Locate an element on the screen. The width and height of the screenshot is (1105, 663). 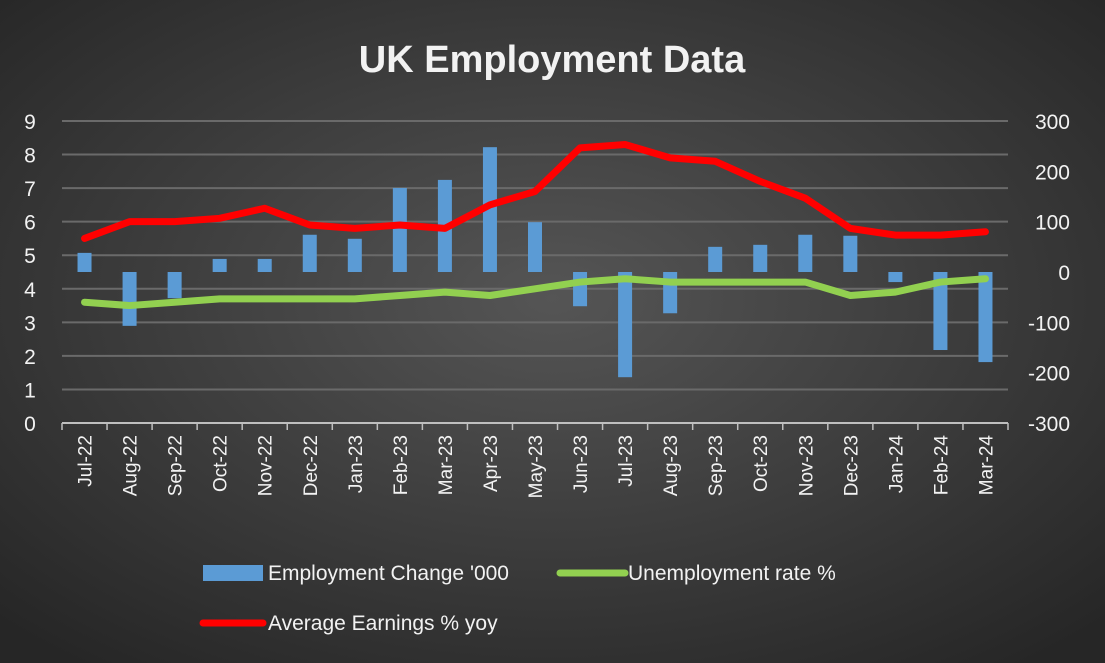
x-tick-label: Jul-23 is located at coordinates (626, 461).